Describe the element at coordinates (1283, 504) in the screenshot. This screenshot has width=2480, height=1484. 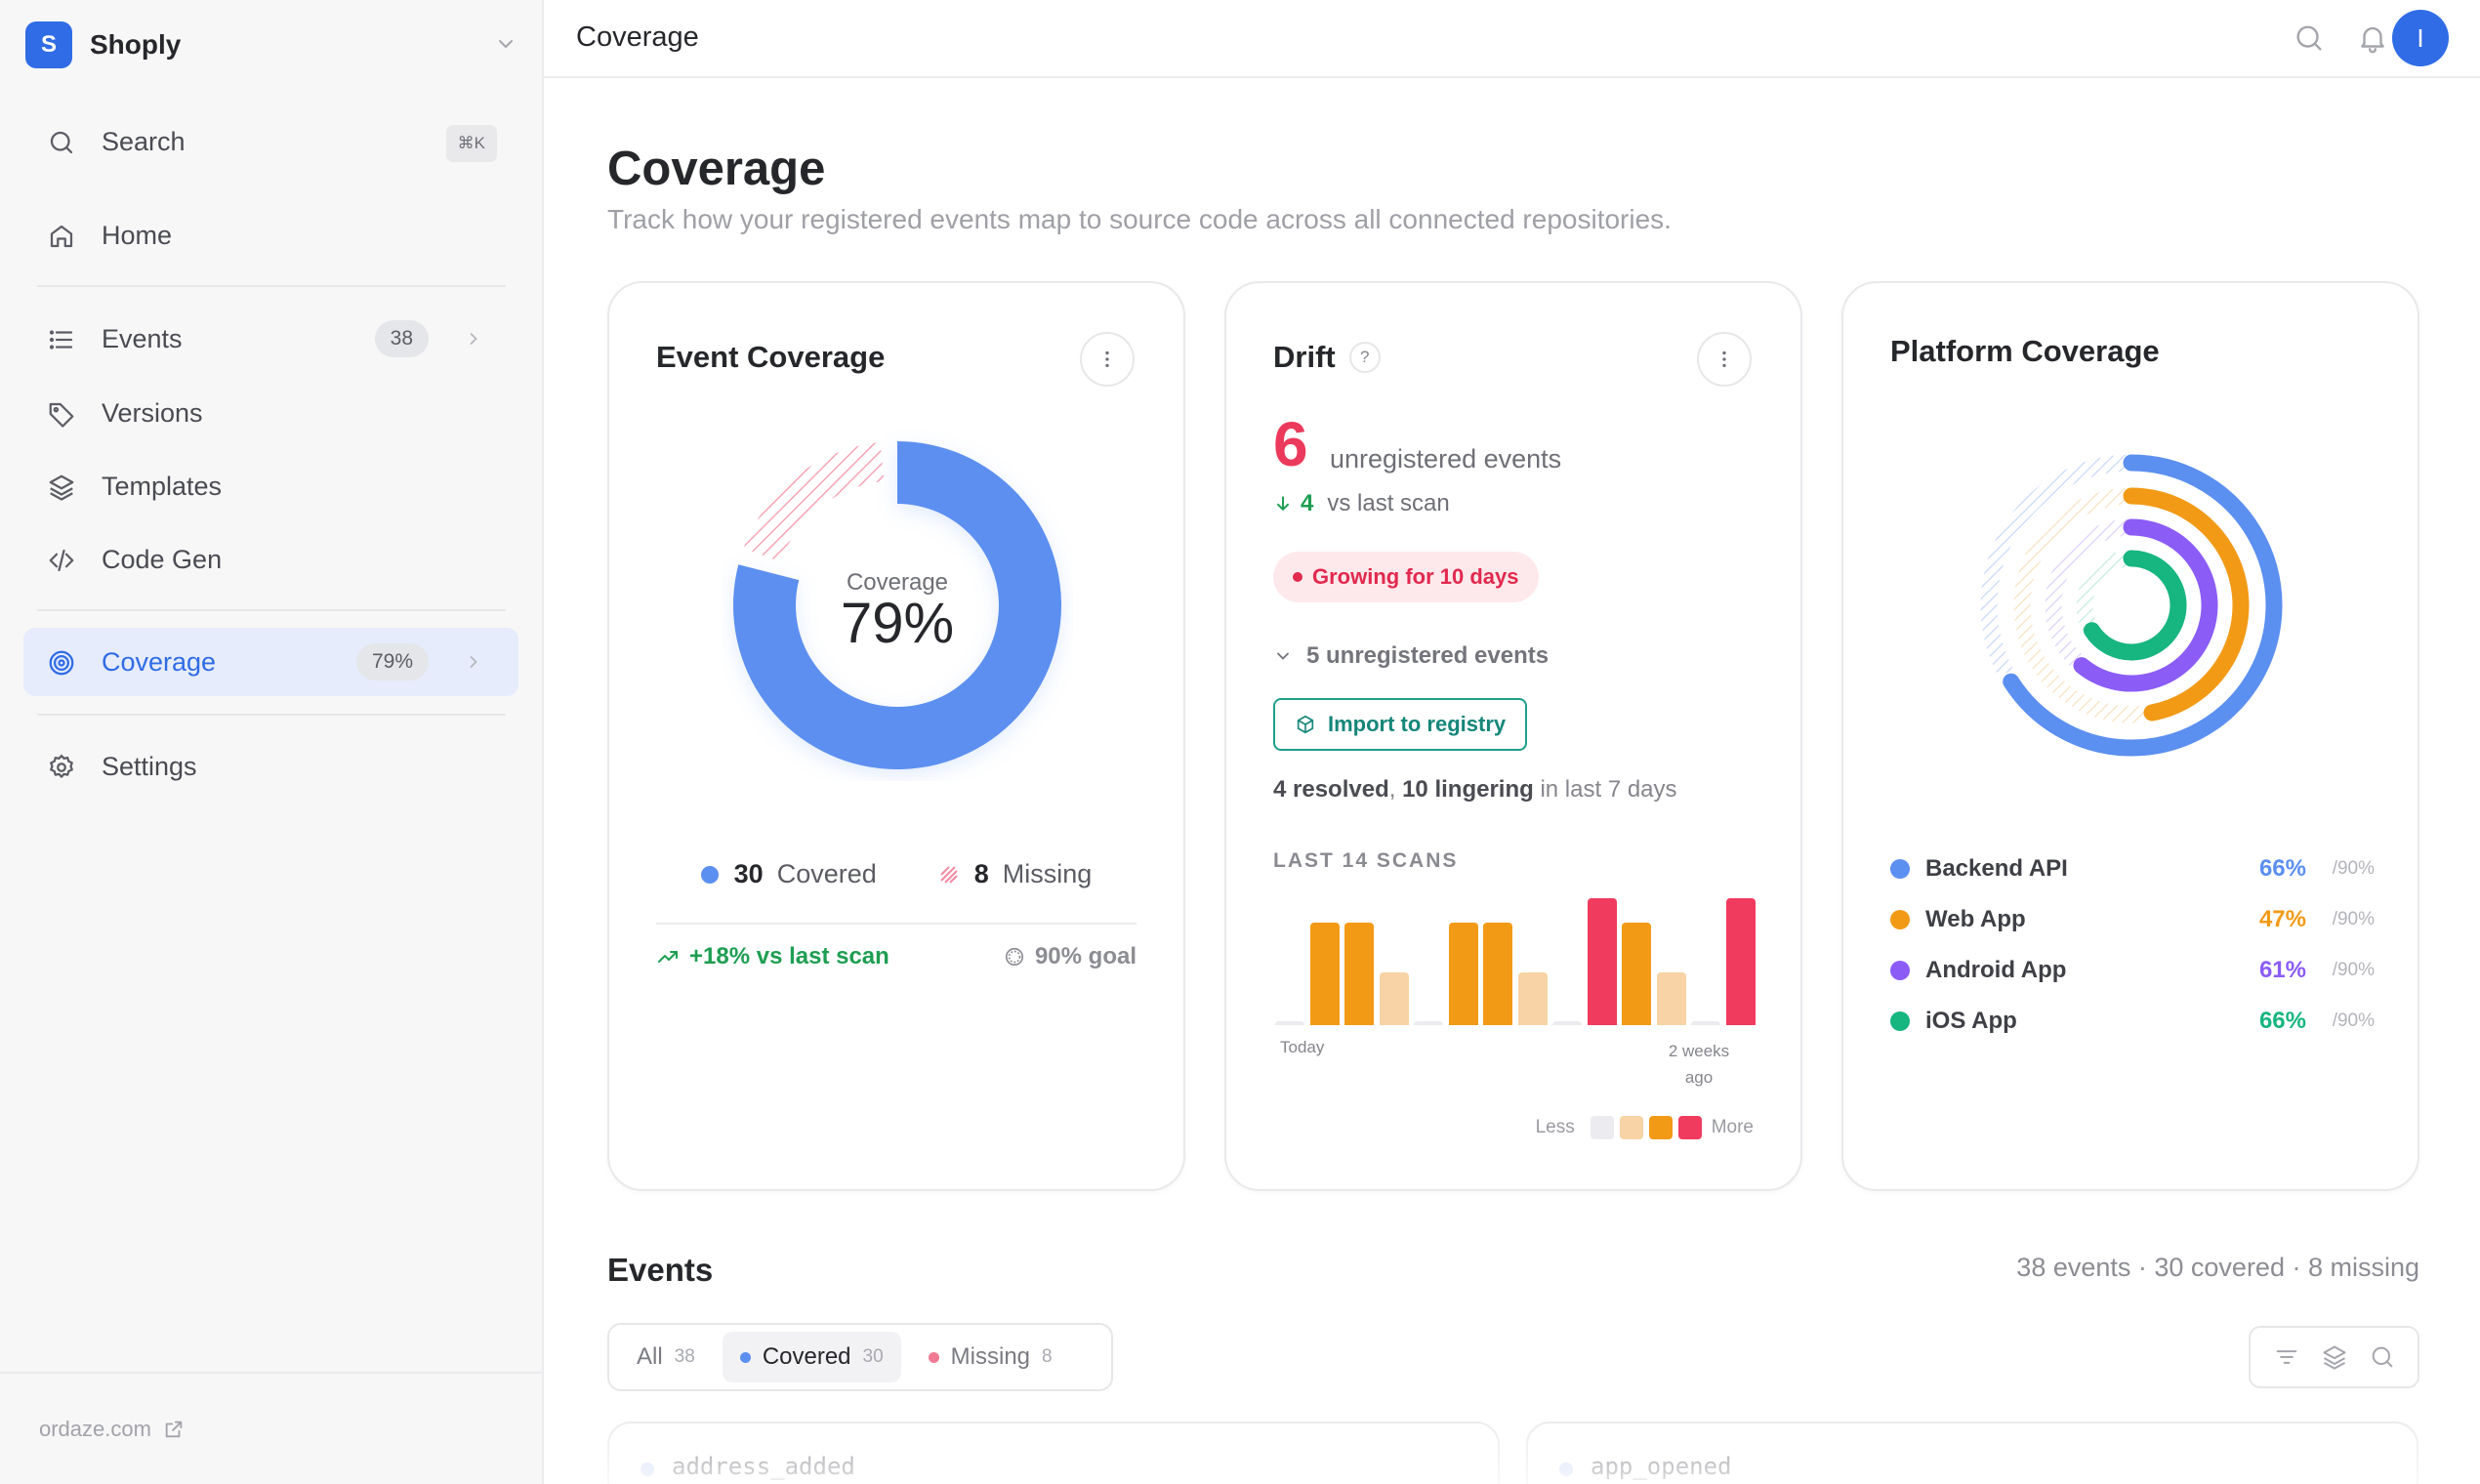
I see `arrow-down-icon` at that location.